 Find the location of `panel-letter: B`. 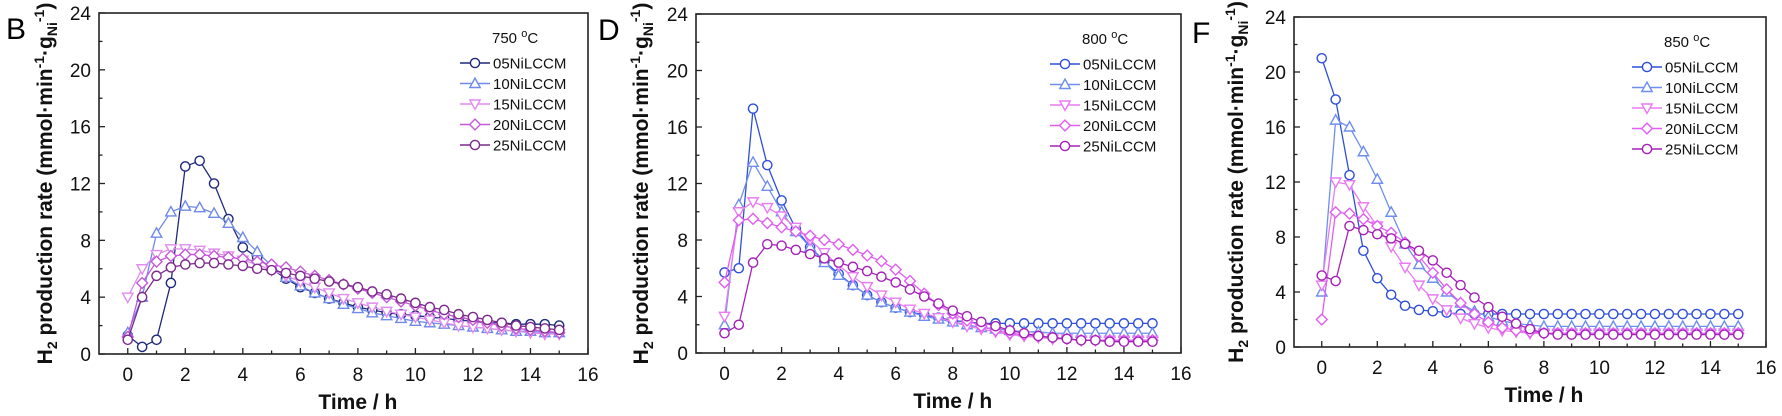

panel-letter: B is located at coordinates (16, 29).